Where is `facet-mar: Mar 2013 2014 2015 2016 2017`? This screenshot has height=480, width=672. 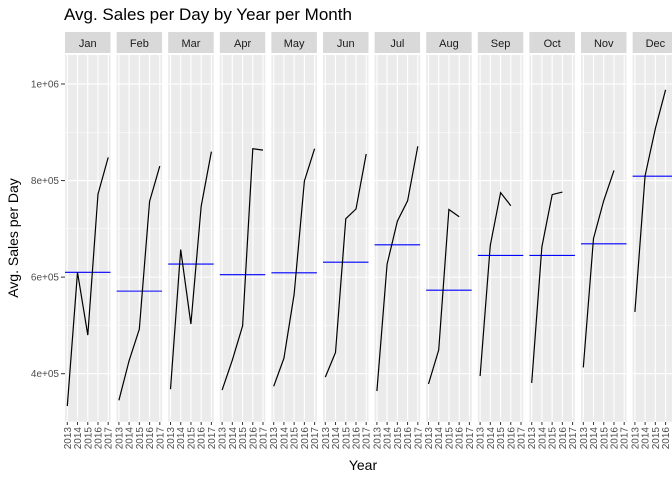 facet-mar: Mar 2013 2014 2015 2016 2017 is located at coordinates (192, 240).